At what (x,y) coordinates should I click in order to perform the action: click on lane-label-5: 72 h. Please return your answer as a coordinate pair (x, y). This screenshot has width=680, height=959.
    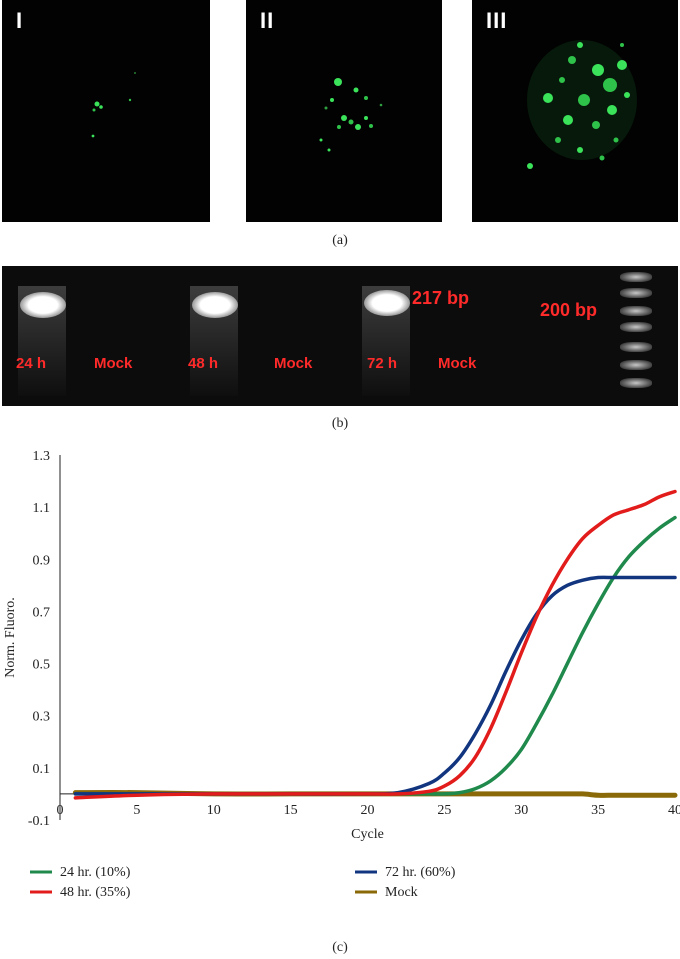
    Looking at the image, I should click on (382, 363).